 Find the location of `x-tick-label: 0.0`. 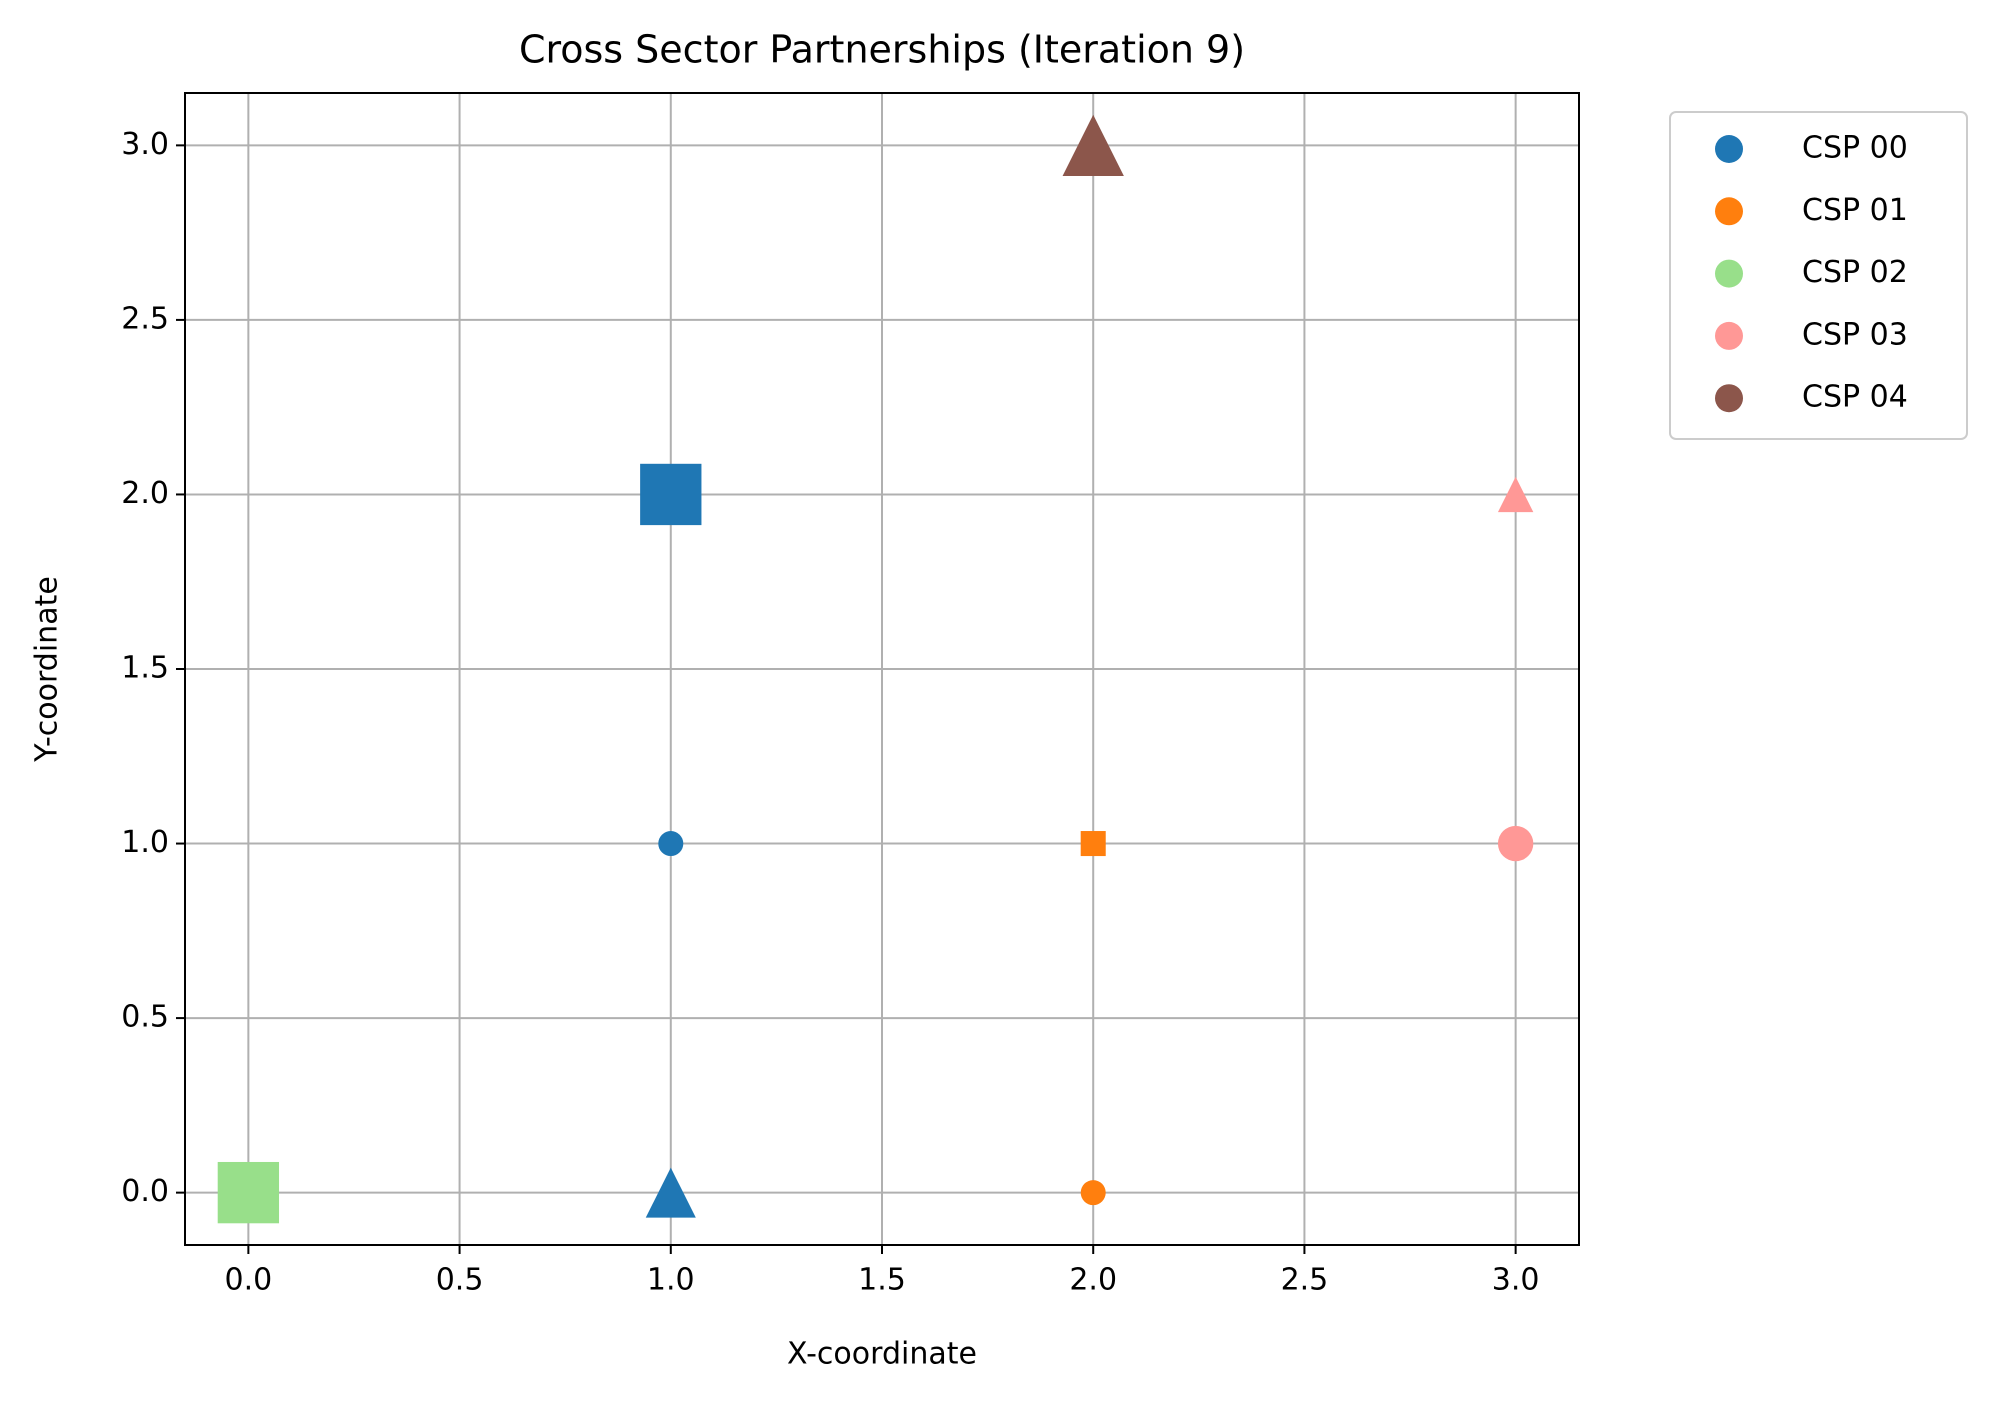

x-tick-label: 0.0 is located at coordinates (249, 1280).